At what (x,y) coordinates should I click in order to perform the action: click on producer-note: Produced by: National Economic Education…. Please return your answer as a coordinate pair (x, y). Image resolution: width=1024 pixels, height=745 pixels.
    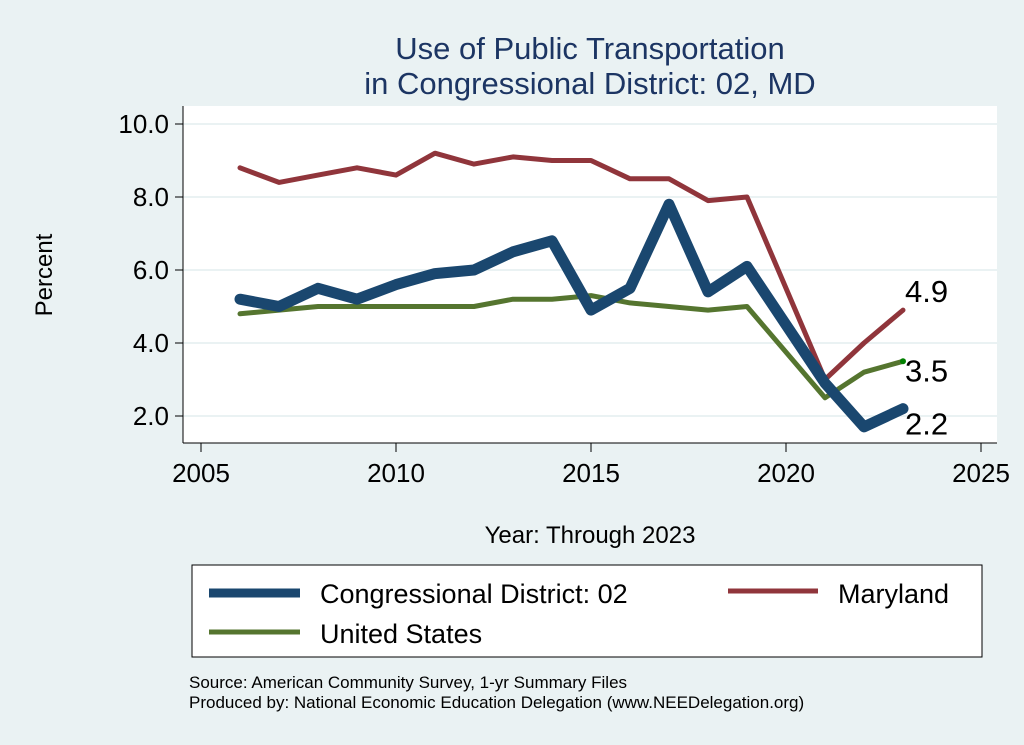
    Looking at the image, I should click on (496, 702).